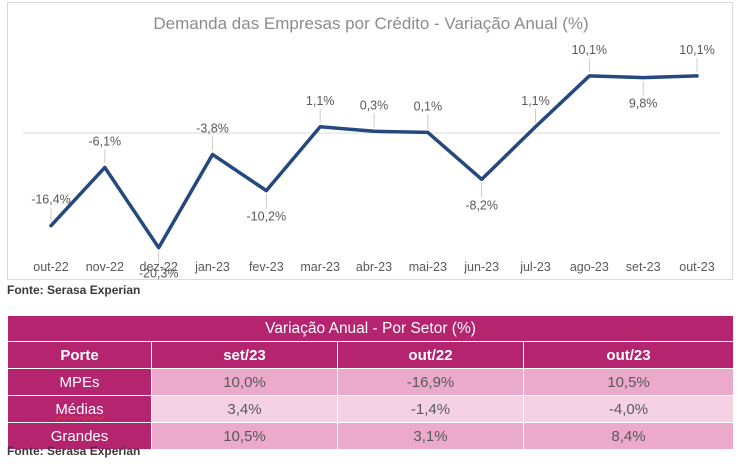 The image size is (739, 466). What do you see at coordinates (374, 267) in the screenshot?
I see `x-tick-label: abr-23` at bounding box center [374, 267].